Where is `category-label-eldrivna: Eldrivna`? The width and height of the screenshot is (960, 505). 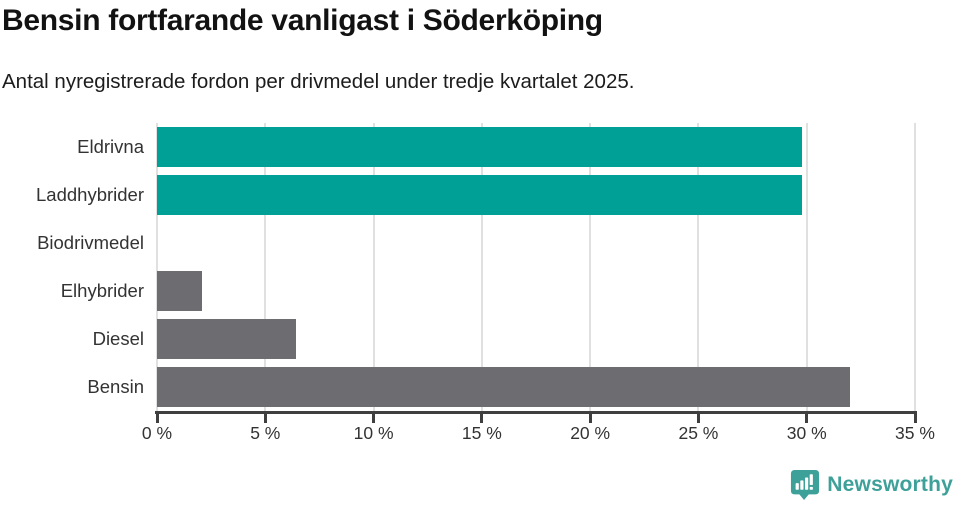
category-label-eldrivna: Eldrivna is located at coordinates (110, 146).